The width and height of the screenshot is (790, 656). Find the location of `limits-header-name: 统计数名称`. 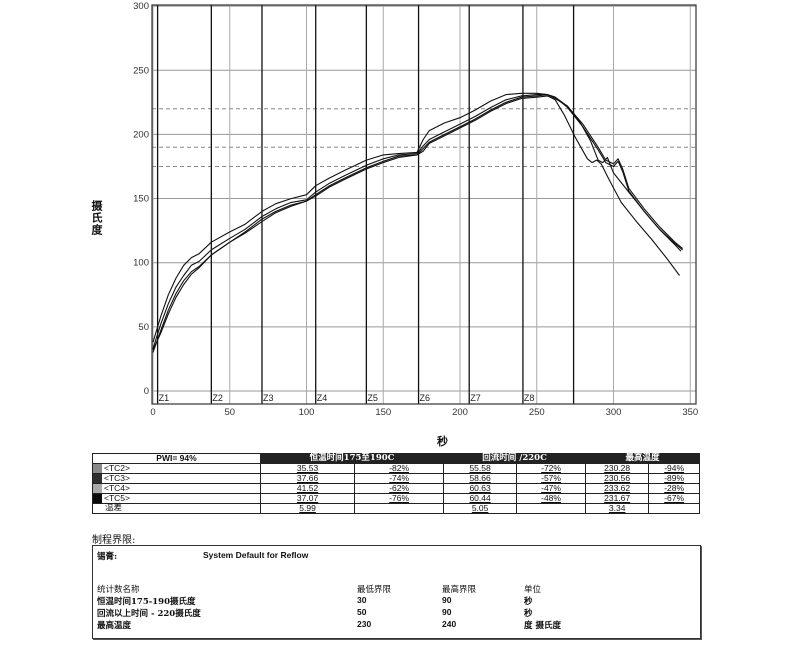

limits-header-name: 统计数名称 is located at coordinates (118, 590).